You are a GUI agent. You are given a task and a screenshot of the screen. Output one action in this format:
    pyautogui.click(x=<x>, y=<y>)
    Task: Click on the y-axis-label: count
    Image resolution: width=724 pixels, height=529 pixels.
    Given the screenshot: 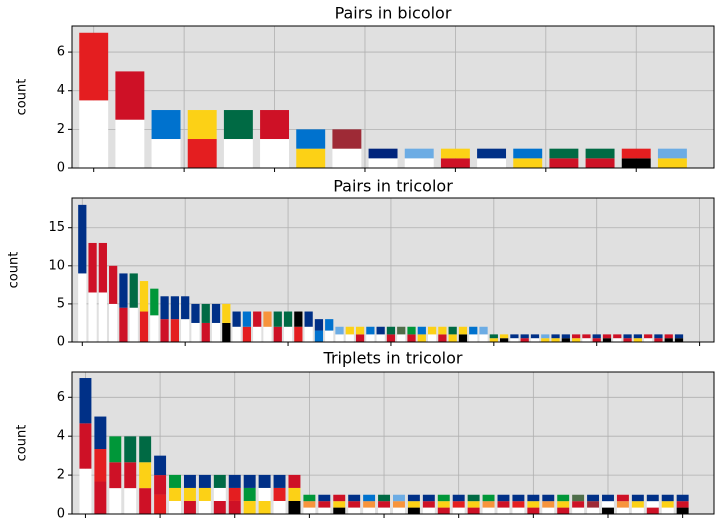 What is the action you would take?
    pyautogui.click(x=22, y=443)
    